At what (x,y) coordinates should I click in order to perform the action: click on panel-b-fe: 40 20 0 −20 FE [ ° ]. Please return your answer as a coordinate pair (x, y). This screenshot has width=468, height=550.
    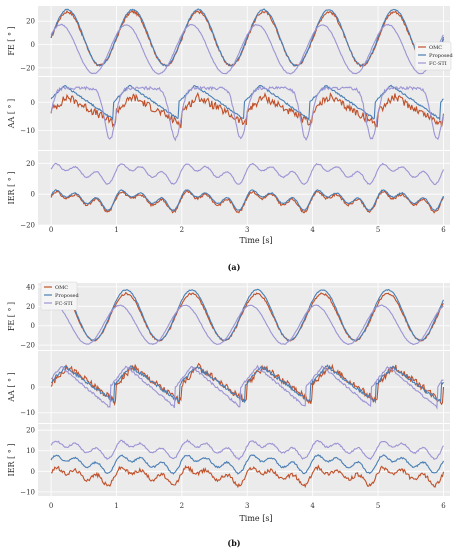
    Looking at the image, I should click on (228, 316).